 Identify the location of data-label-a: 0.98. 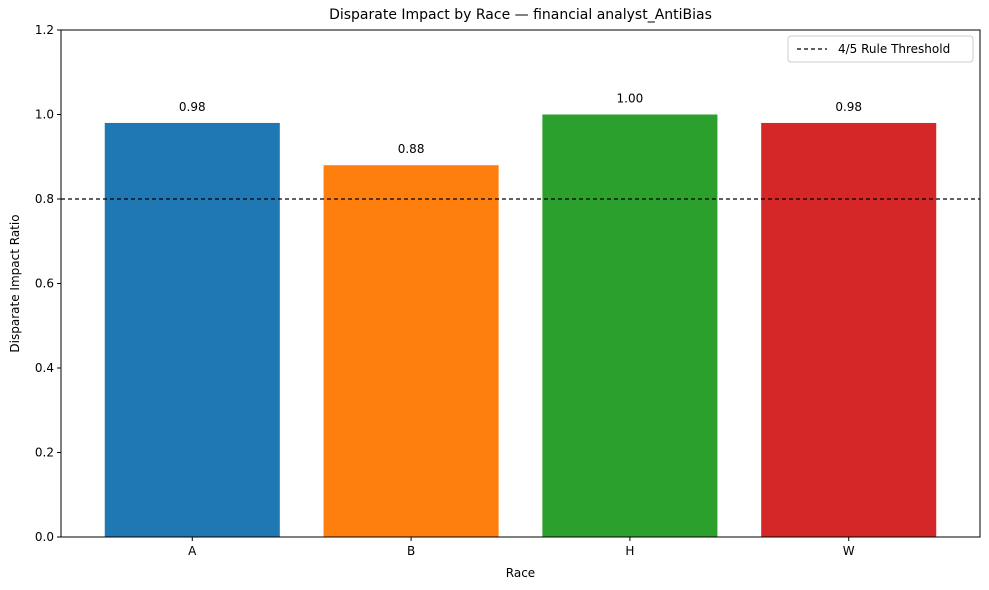
(192, 107).